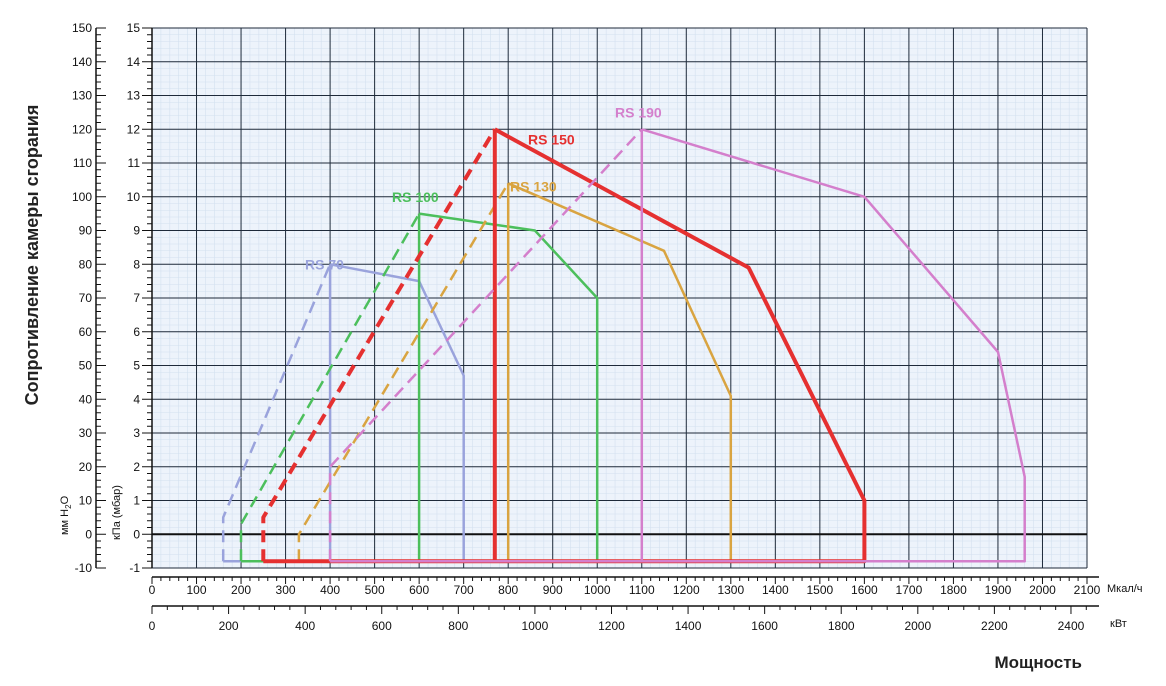 The width and height of the screenshot is (1166, 686). I want to click on x-mcal-tick-label: 1000, so click(597, 590).